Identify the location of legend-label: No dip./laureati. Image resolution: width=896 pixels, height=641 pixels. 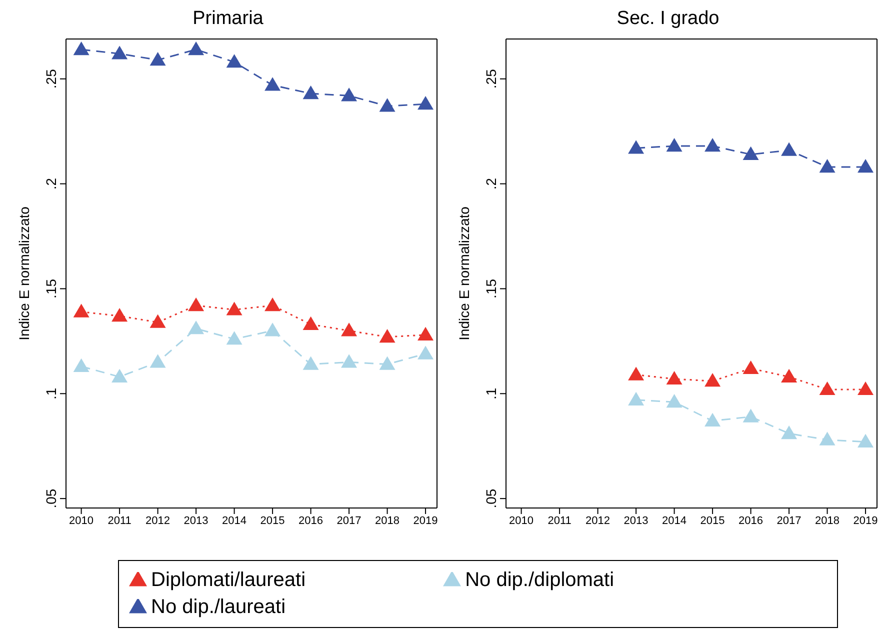
(218, 607).